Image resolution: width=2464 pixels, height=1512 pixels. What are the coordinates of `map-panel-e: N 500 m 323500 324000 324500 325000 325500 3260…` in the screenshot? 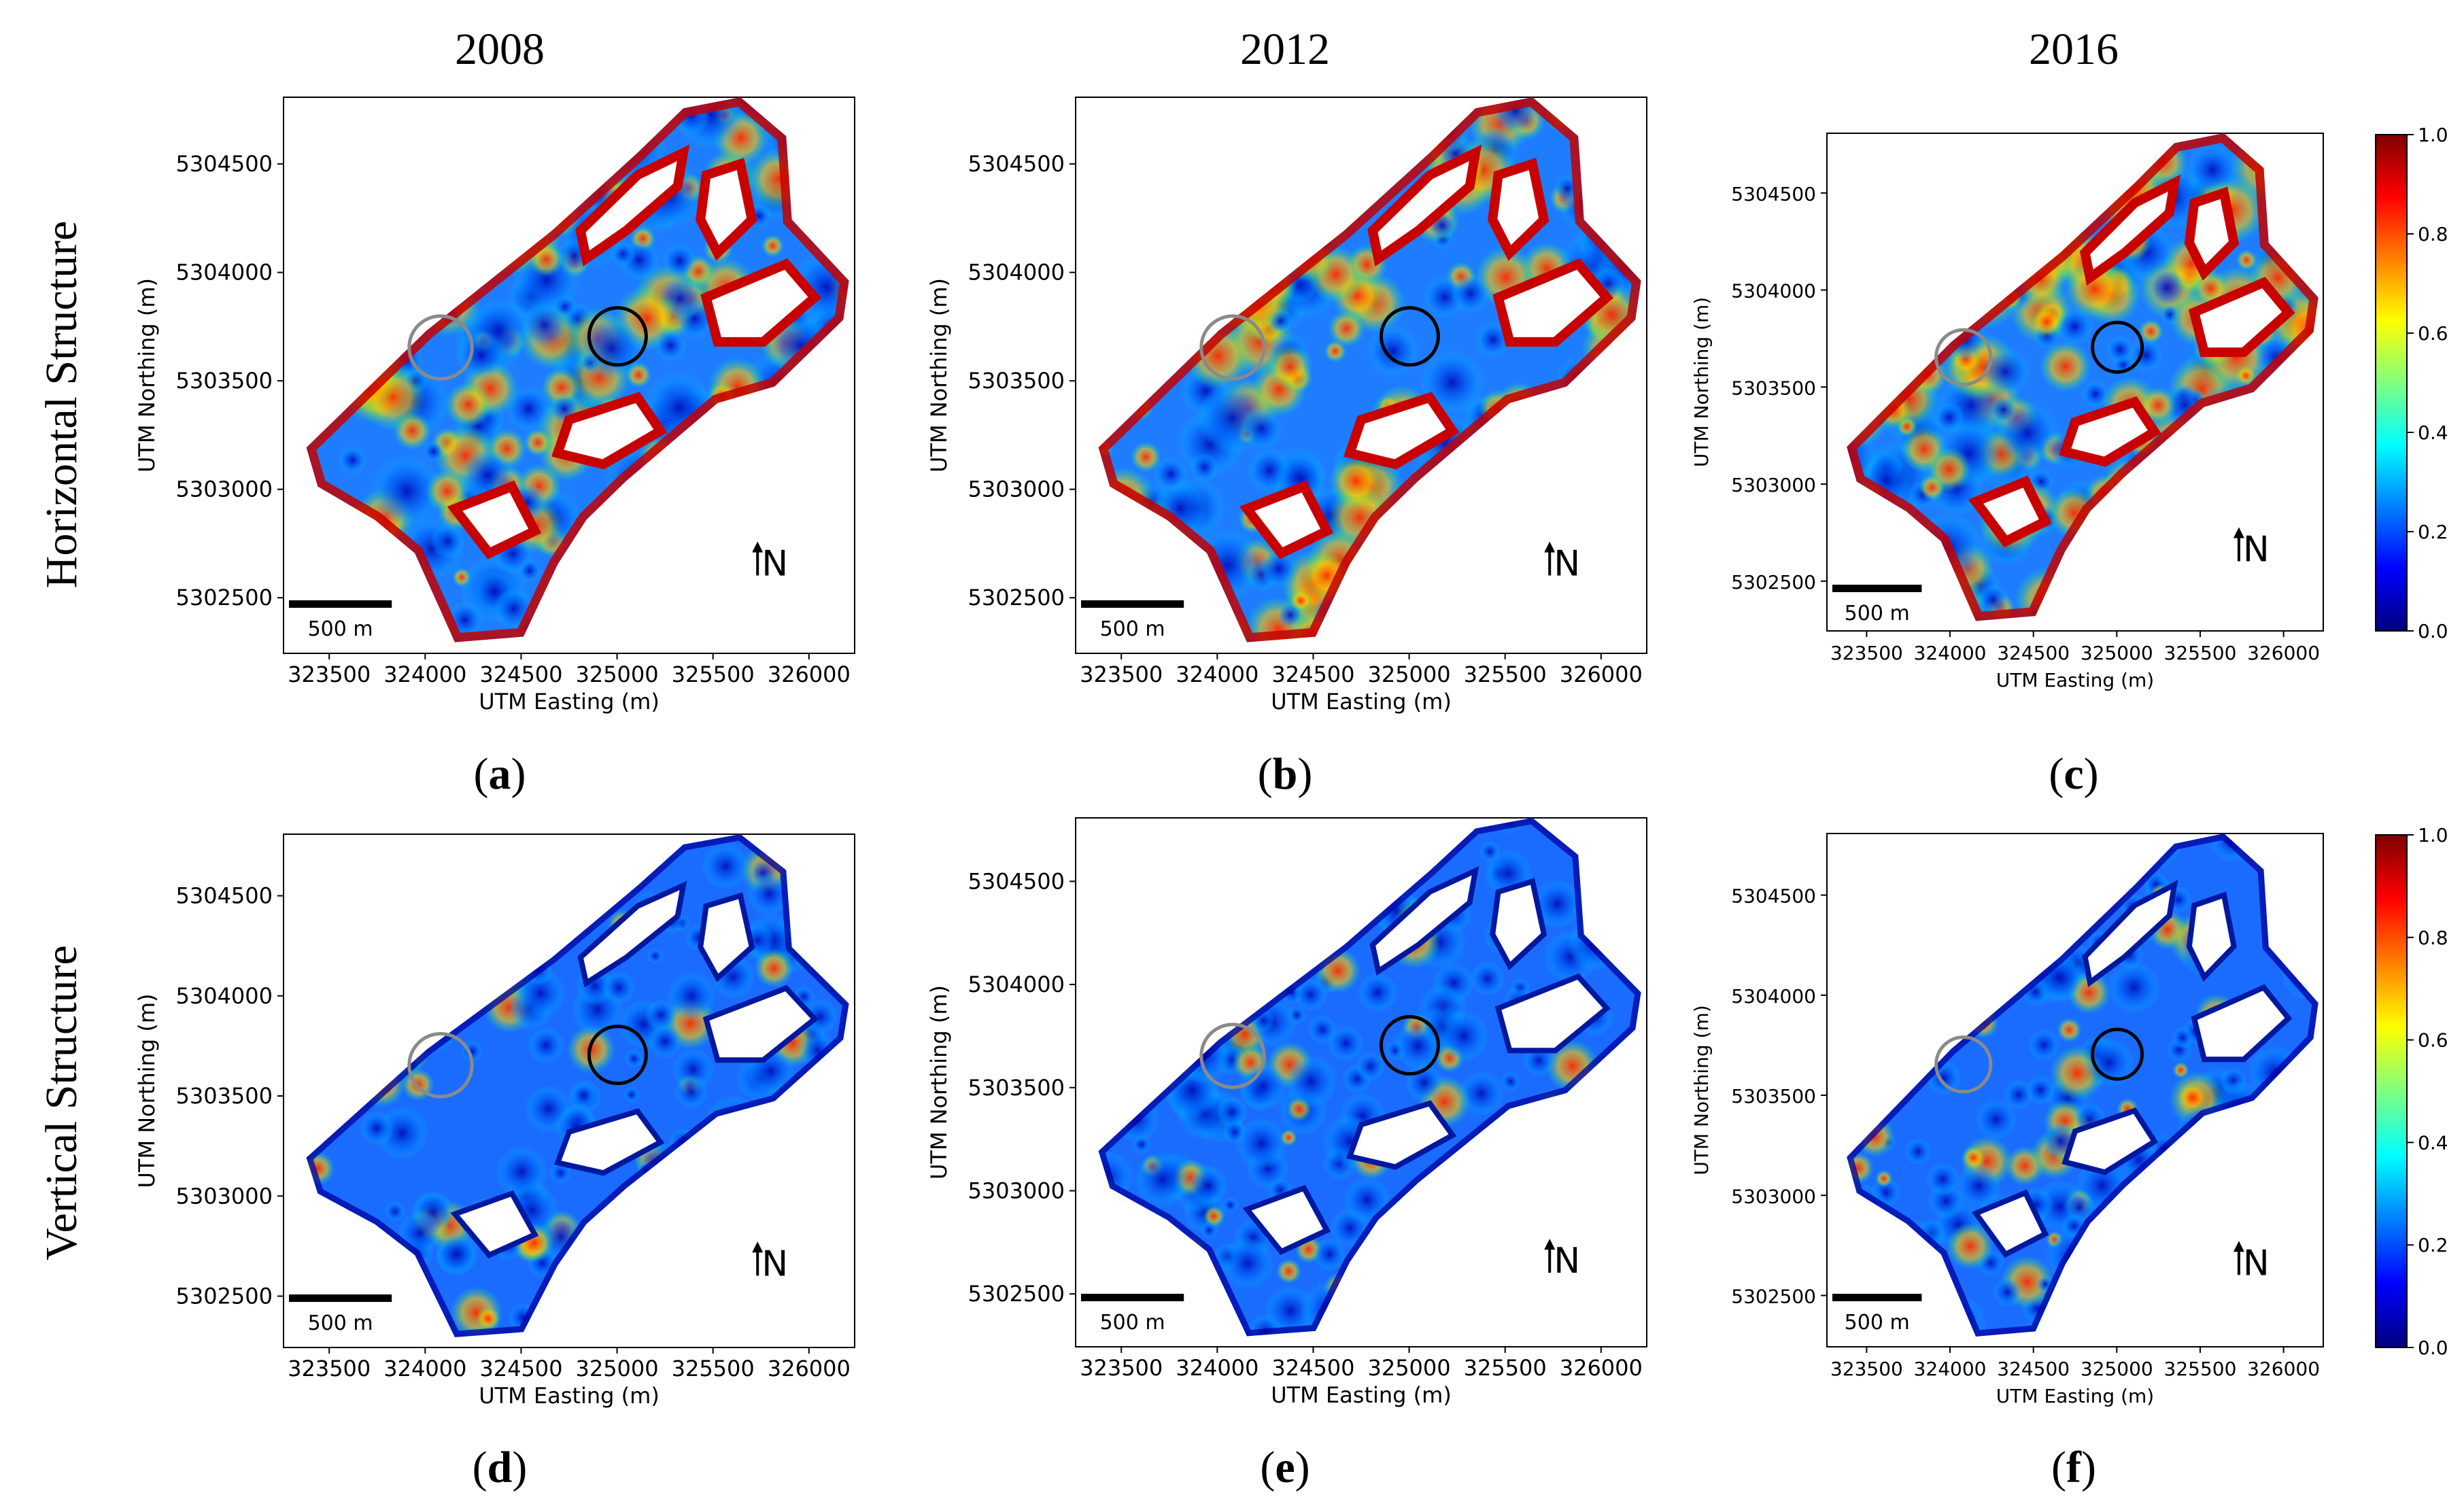 It's located at (1286, 1112).